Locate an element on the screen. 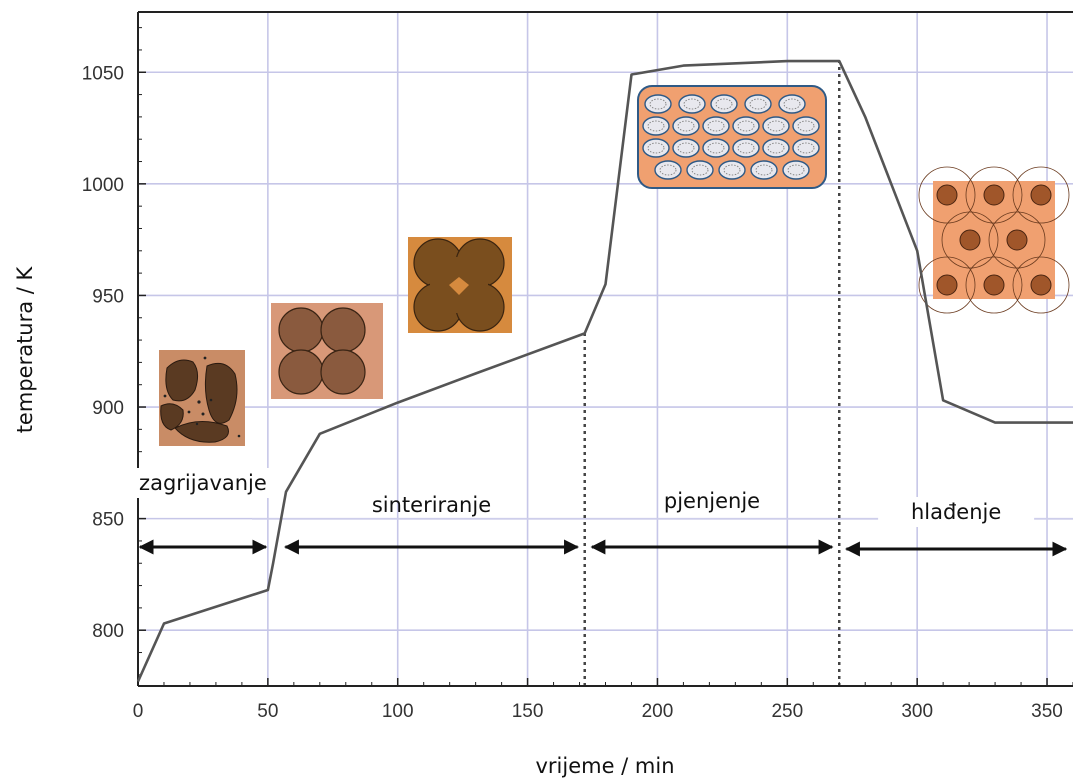  x-tick-label: 250 is located at coordinates (787, 711).